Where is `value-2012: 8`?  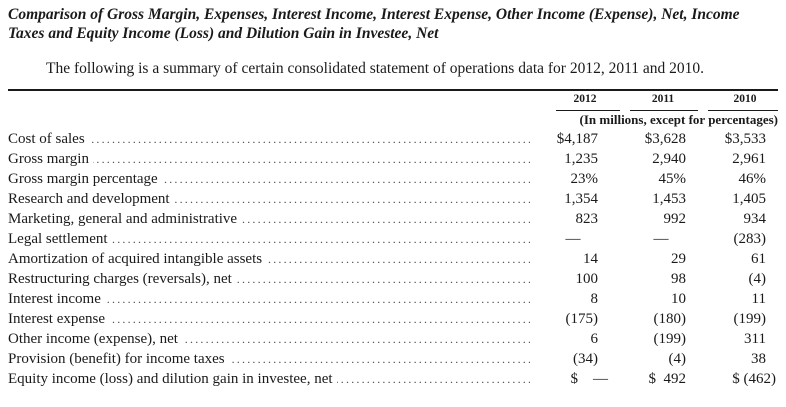
value-2012: 8 is located at coordinates (594, 299).